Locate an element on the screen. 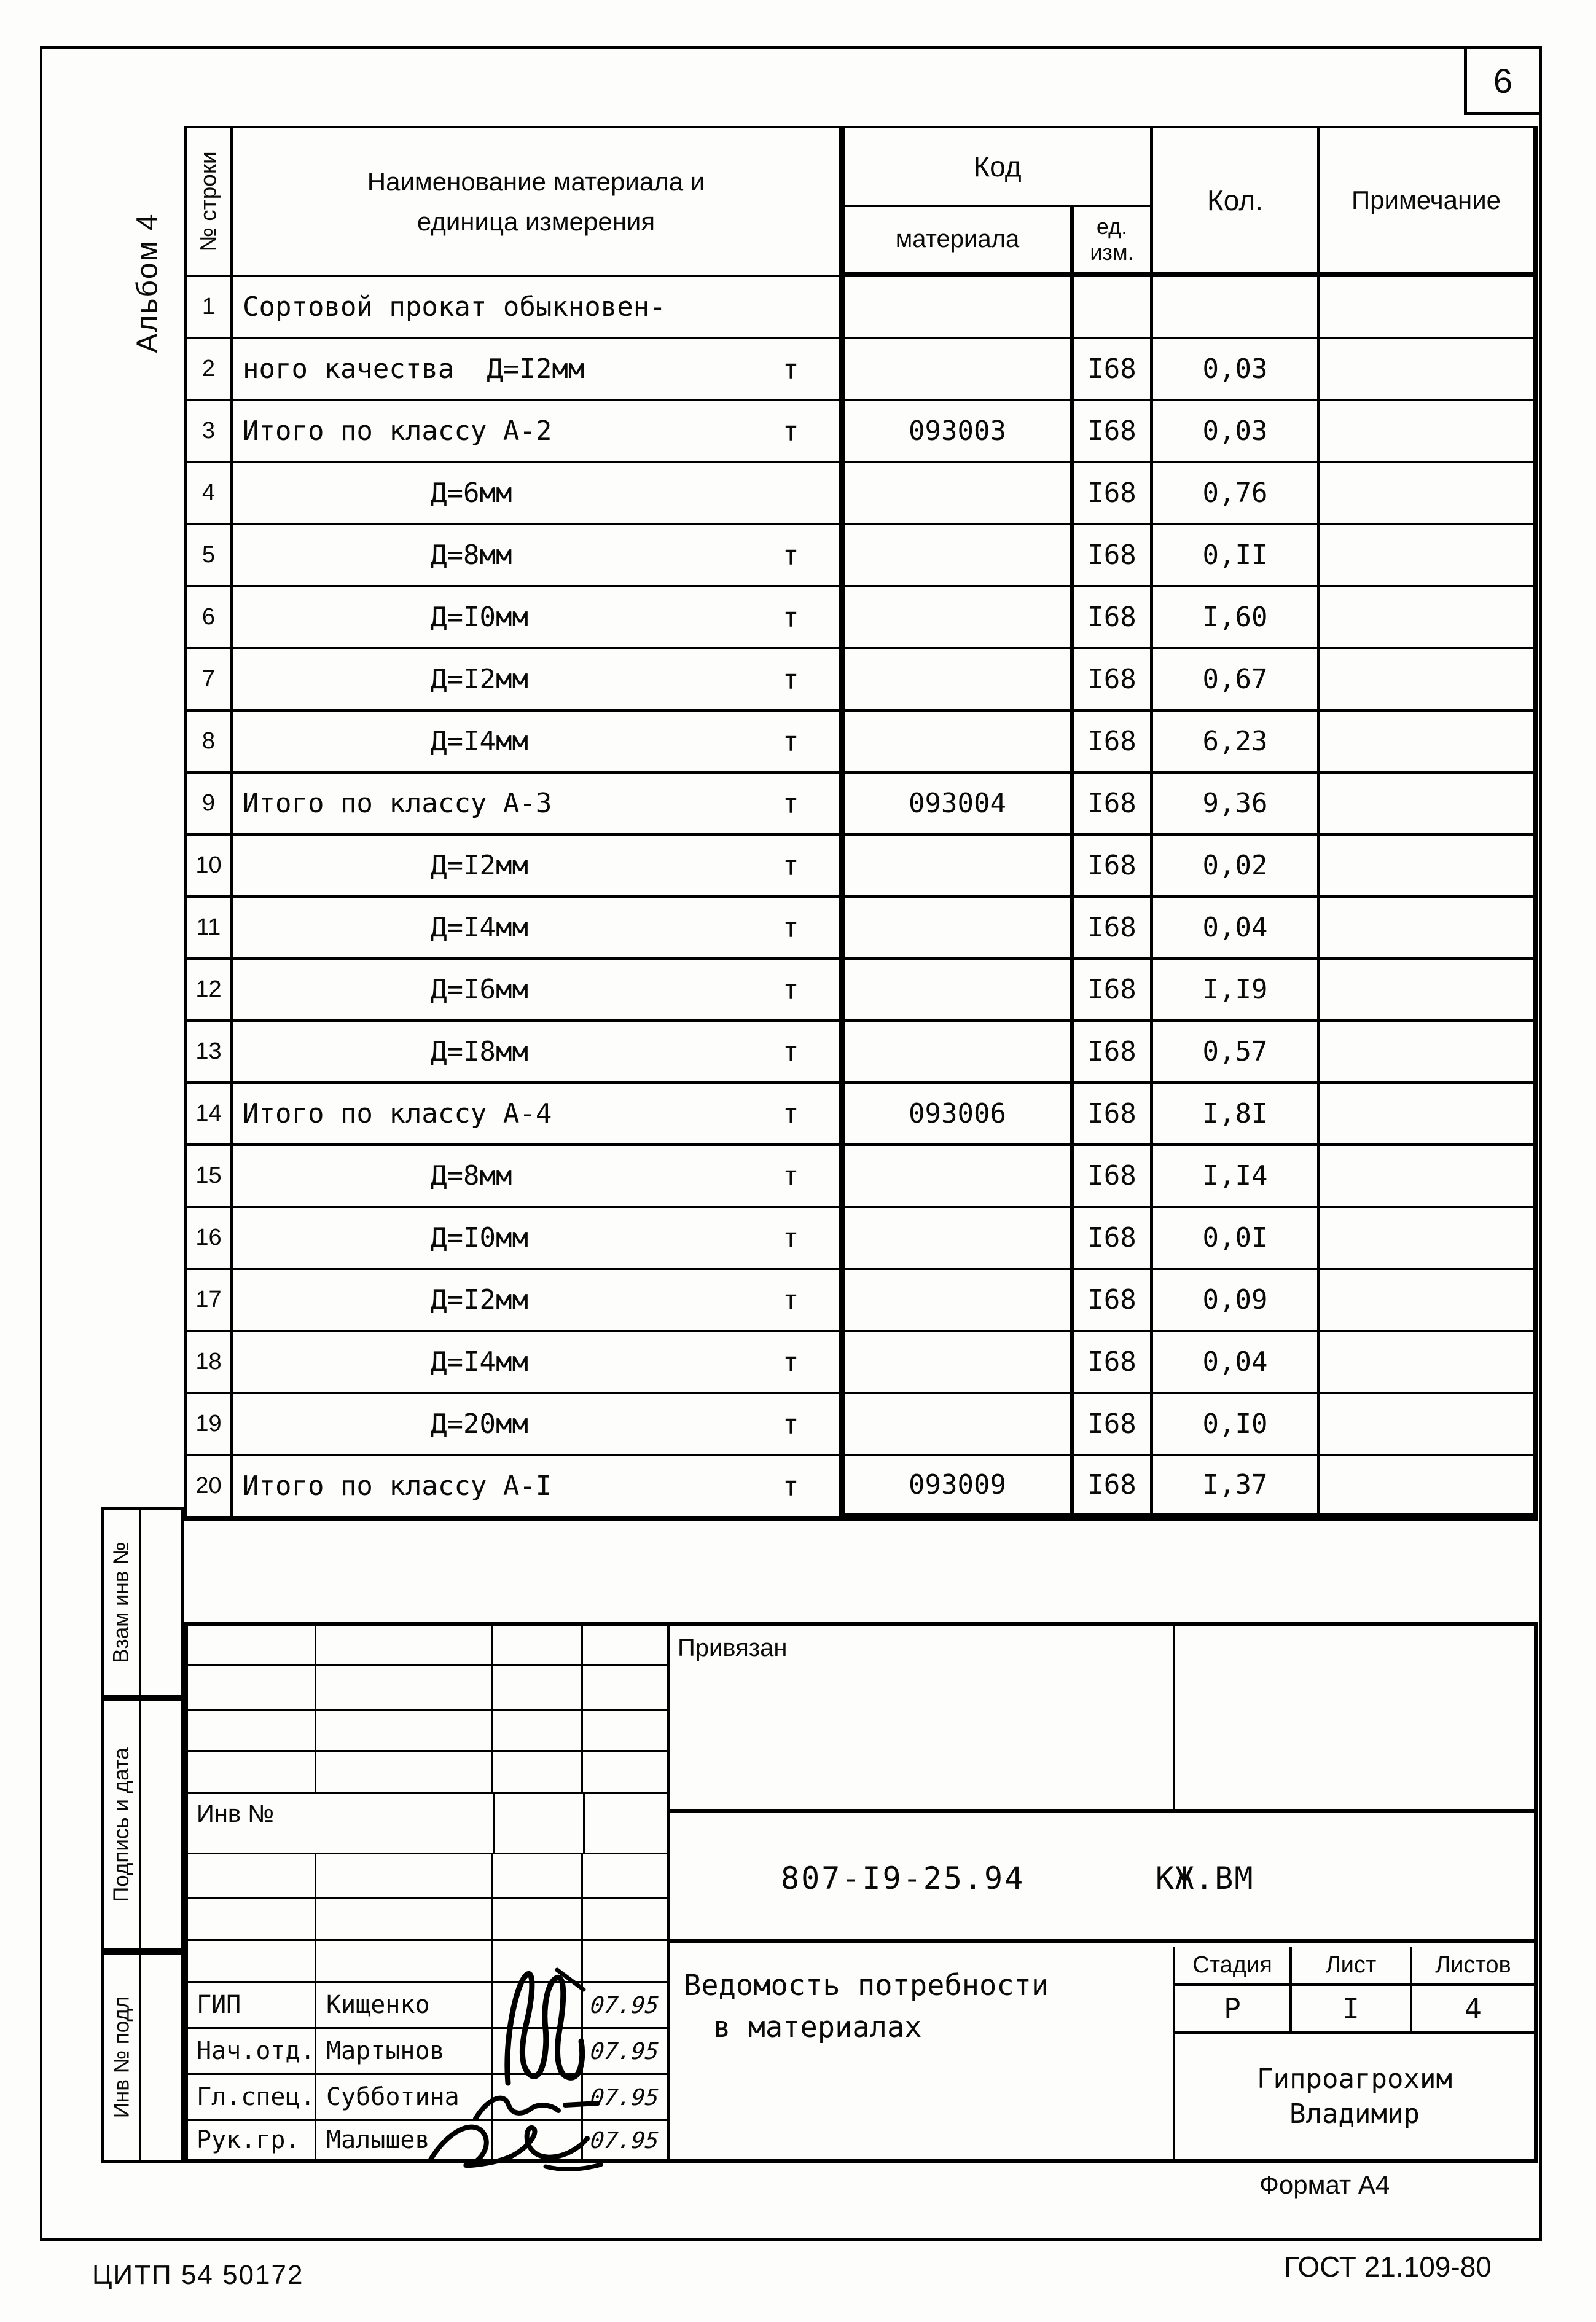 The image size is (1596, 2322). inv-number-label: Инв № is located at coordinates (341, 1823).